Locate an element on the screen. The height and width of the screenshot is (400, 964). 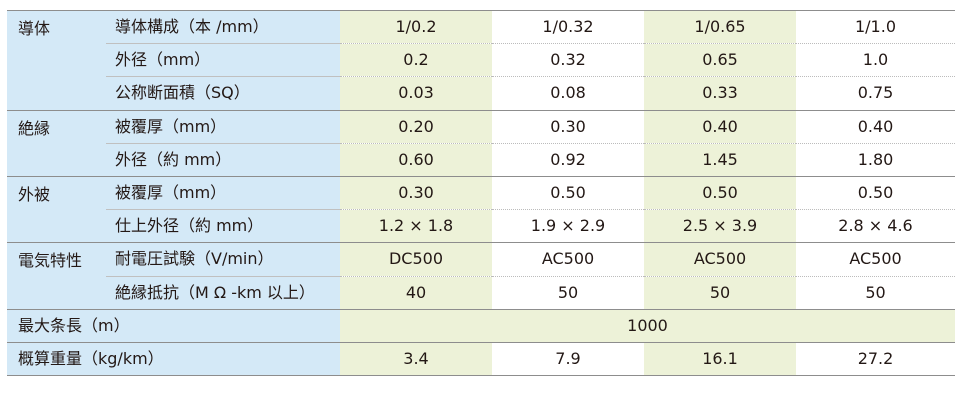
category-electrical: 電気特性 is located at coordinates (56, 276).